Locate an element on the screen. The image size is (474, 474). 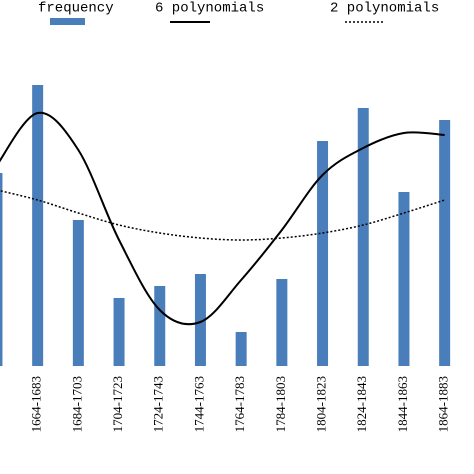
x-tick-label: 1804-1823 is located at coordinates (321, 404).